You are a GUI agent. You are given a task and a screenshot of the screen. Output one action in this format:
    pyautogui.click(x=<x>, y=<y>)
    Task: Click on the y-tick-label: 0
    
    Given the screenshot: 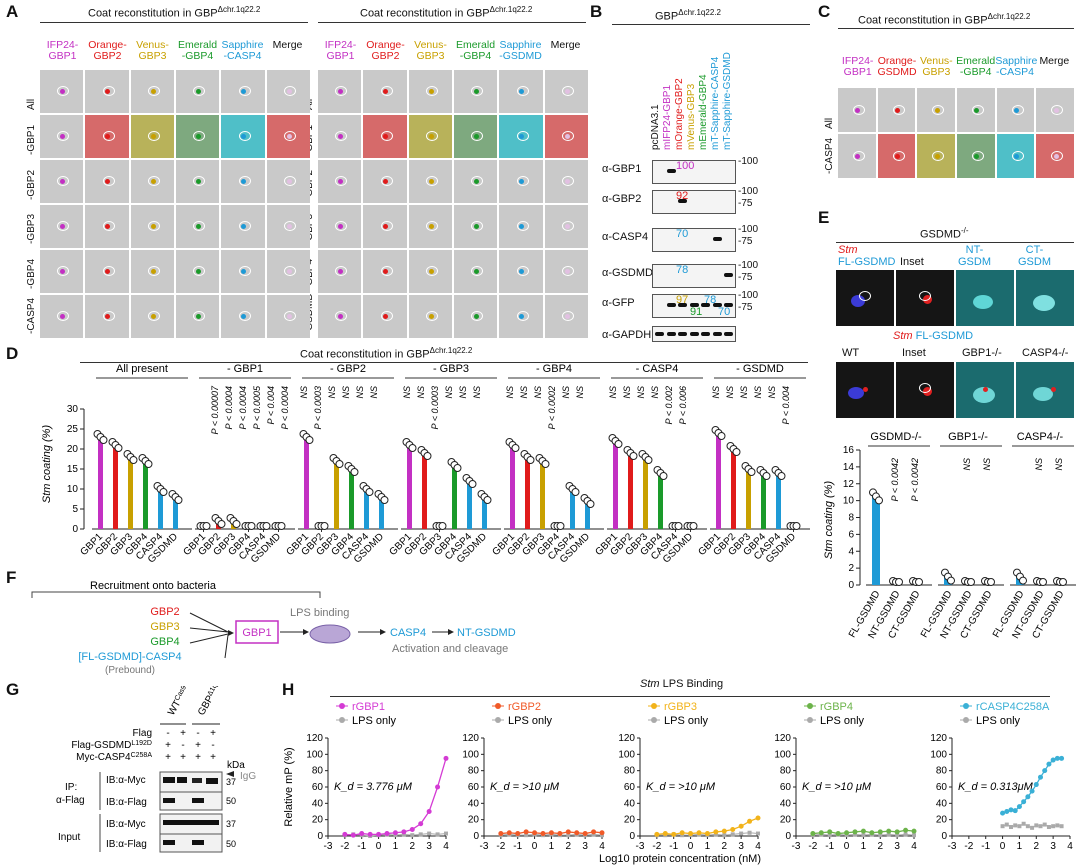 What is the action you would take?
    pyautogui.click(x=632, y=836)
    